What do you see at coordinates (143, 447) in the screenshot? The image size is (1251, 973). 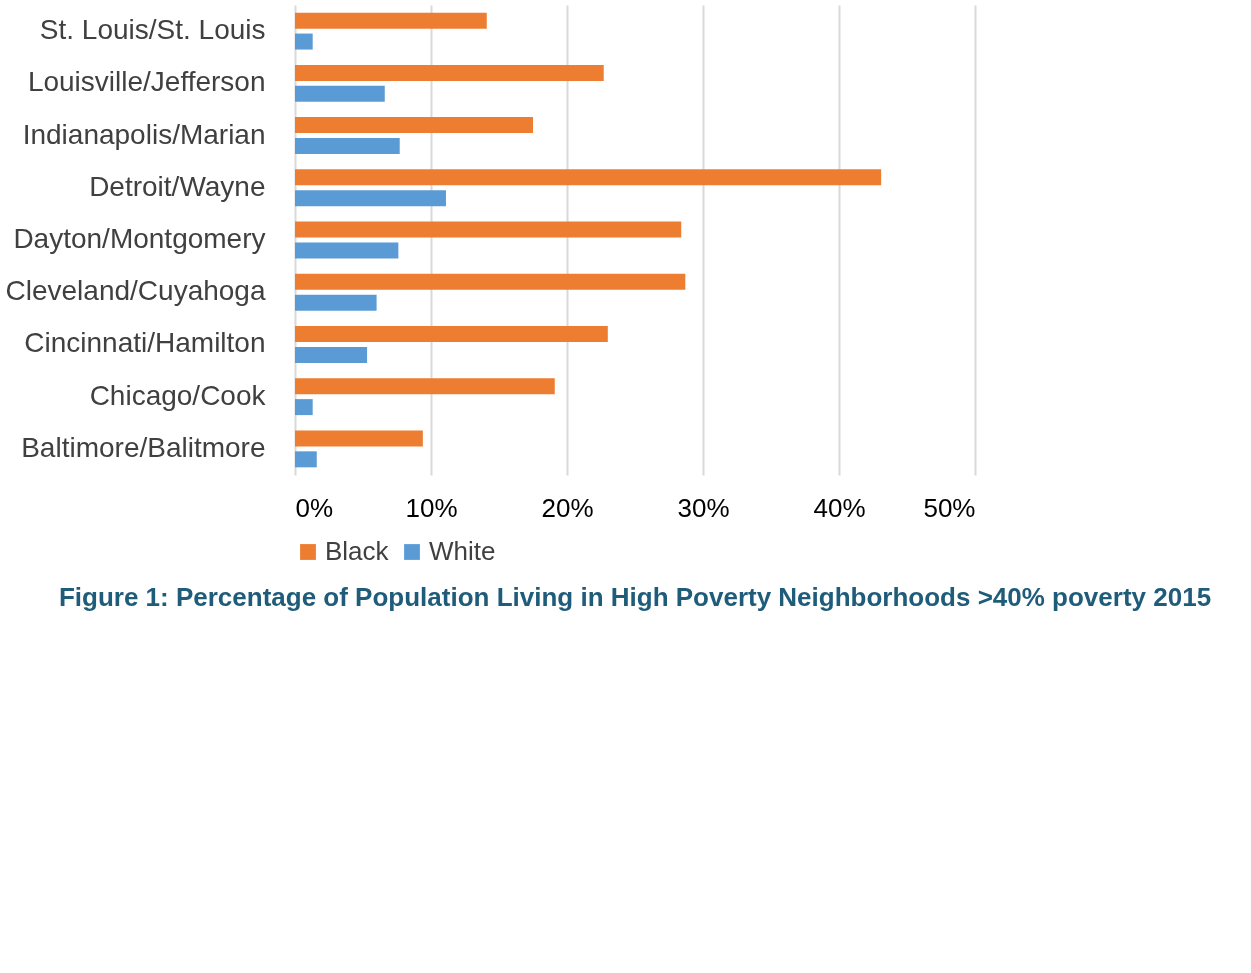 I see `y-tick-label: Baltimore/Balitmore` at bounding box center [143, 447].